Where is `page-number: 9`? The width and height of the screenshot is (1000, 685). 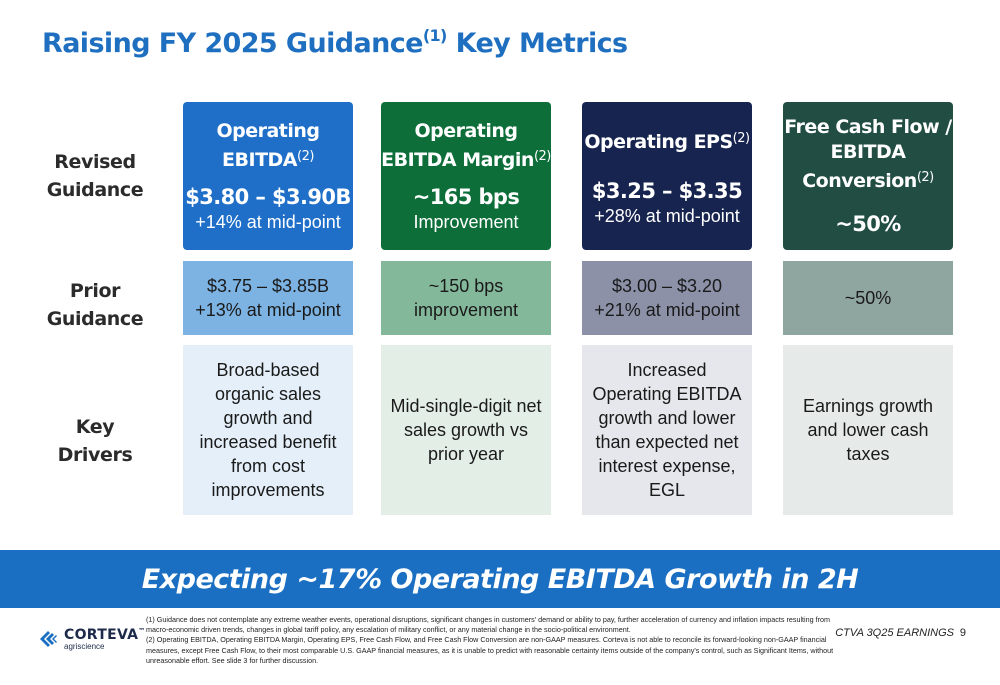
page-number: 9 is located at coordinates (962, 633).